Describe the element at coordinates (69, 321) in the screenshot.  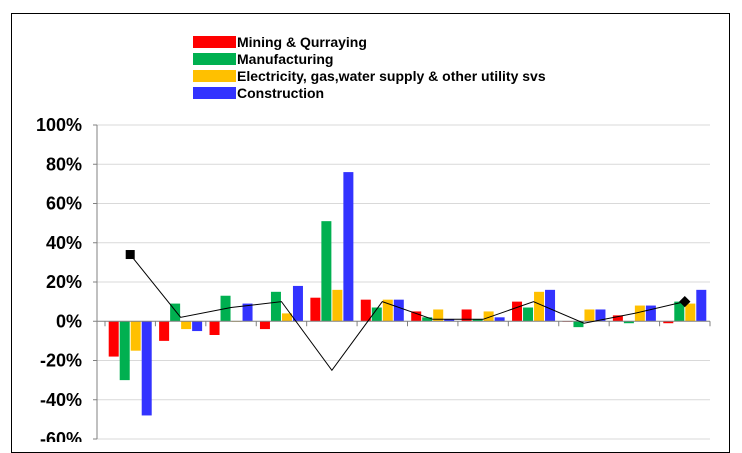
I see `y-tick-label: 0%` at that location.